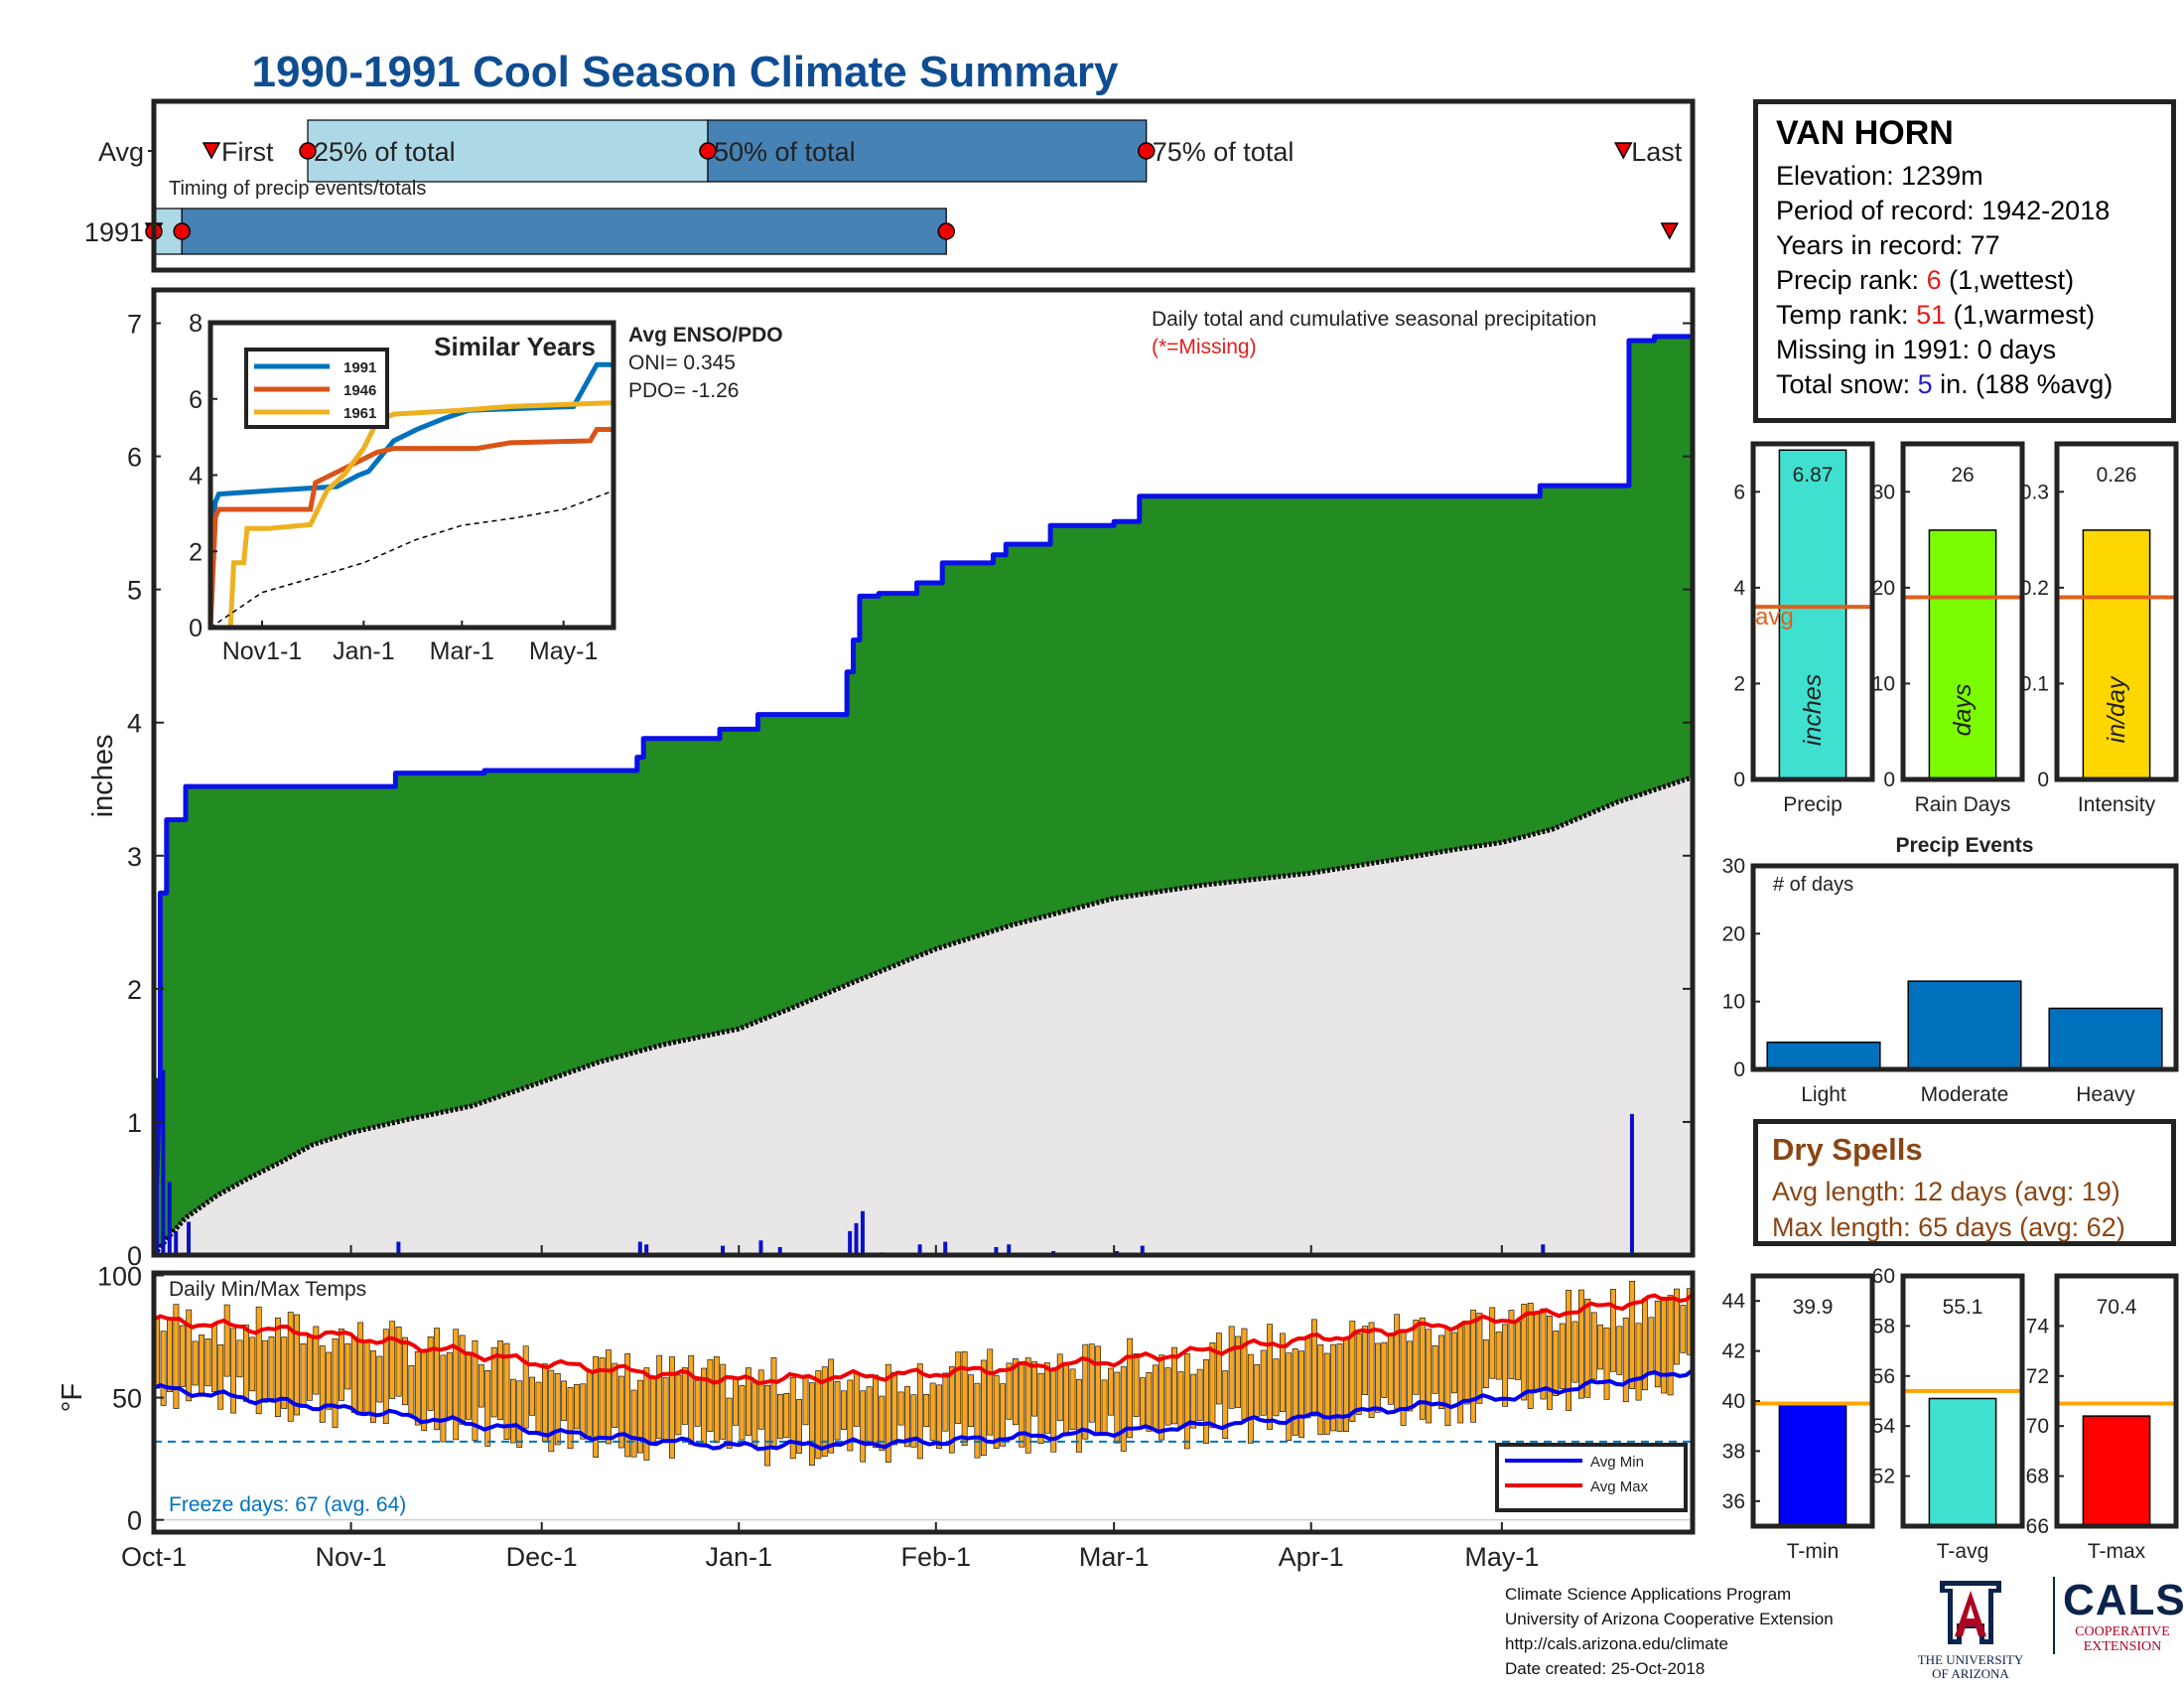 This screenshot has width=2184, height=1688. I want to click on precip-summary-precip-frame, so click(1812, 611).